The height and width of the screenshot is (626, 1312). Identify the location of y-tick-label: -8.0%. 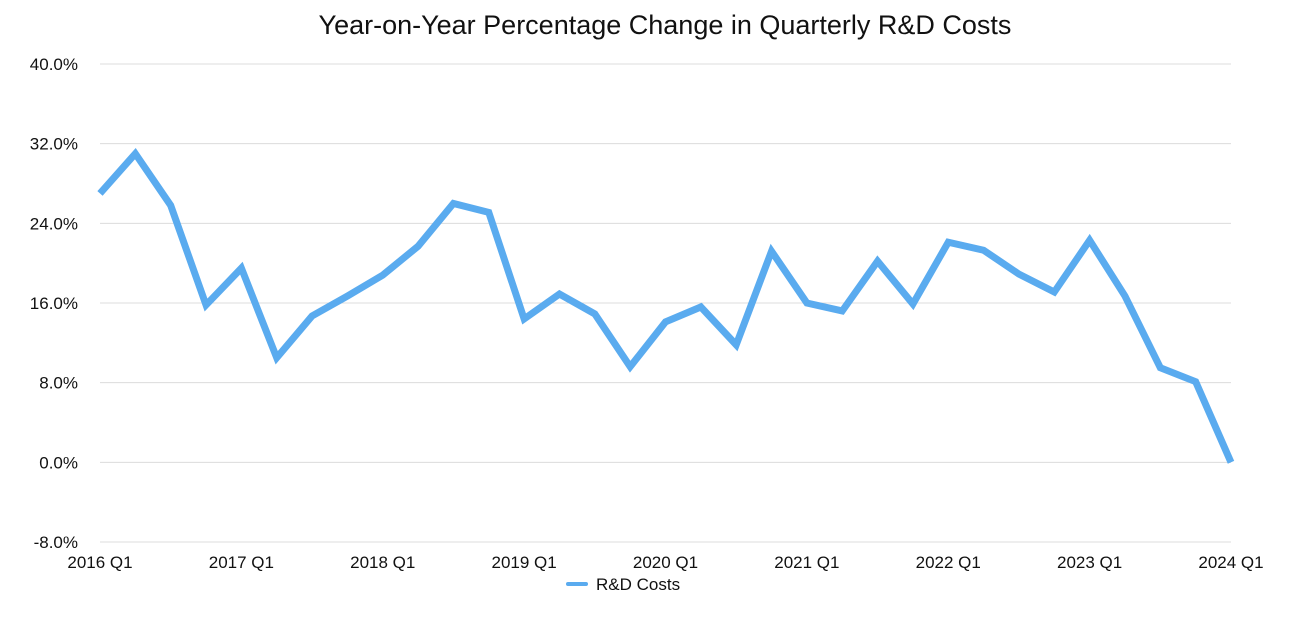
(56, 542).